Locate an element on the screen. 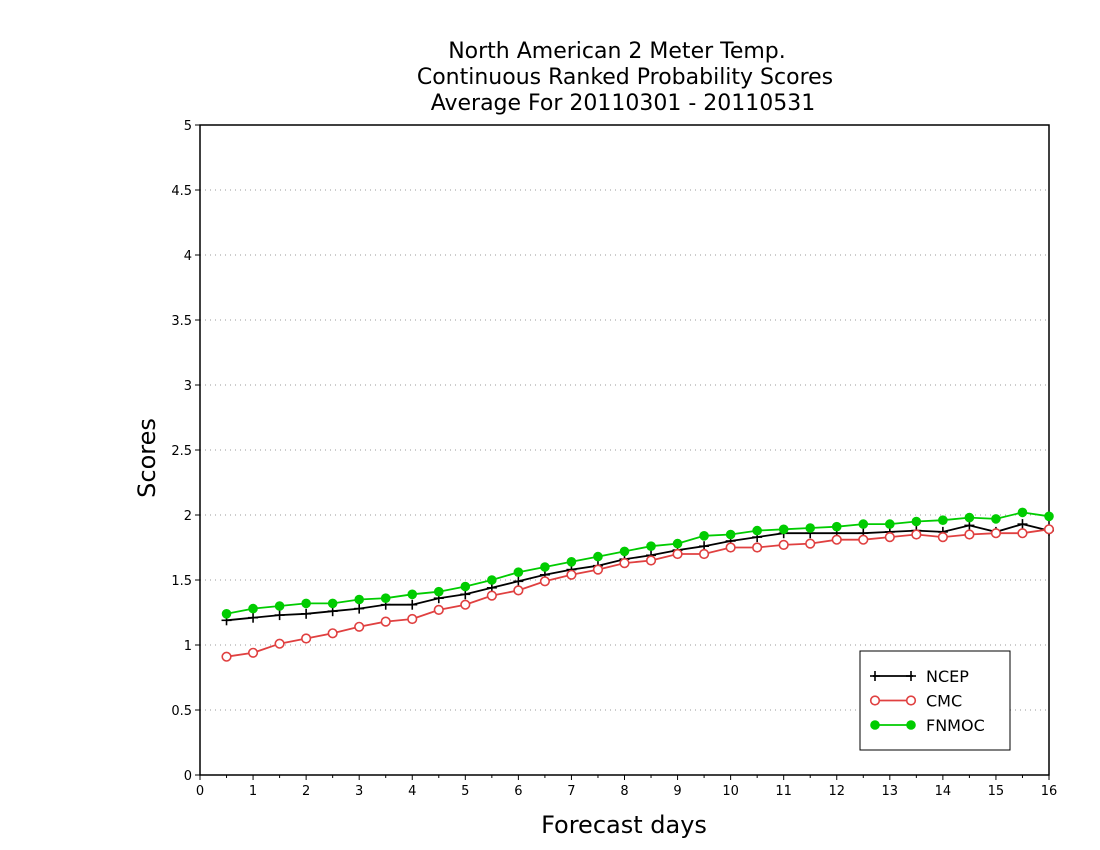  x-tick-label: 6 is located at coordinates (518, 791).